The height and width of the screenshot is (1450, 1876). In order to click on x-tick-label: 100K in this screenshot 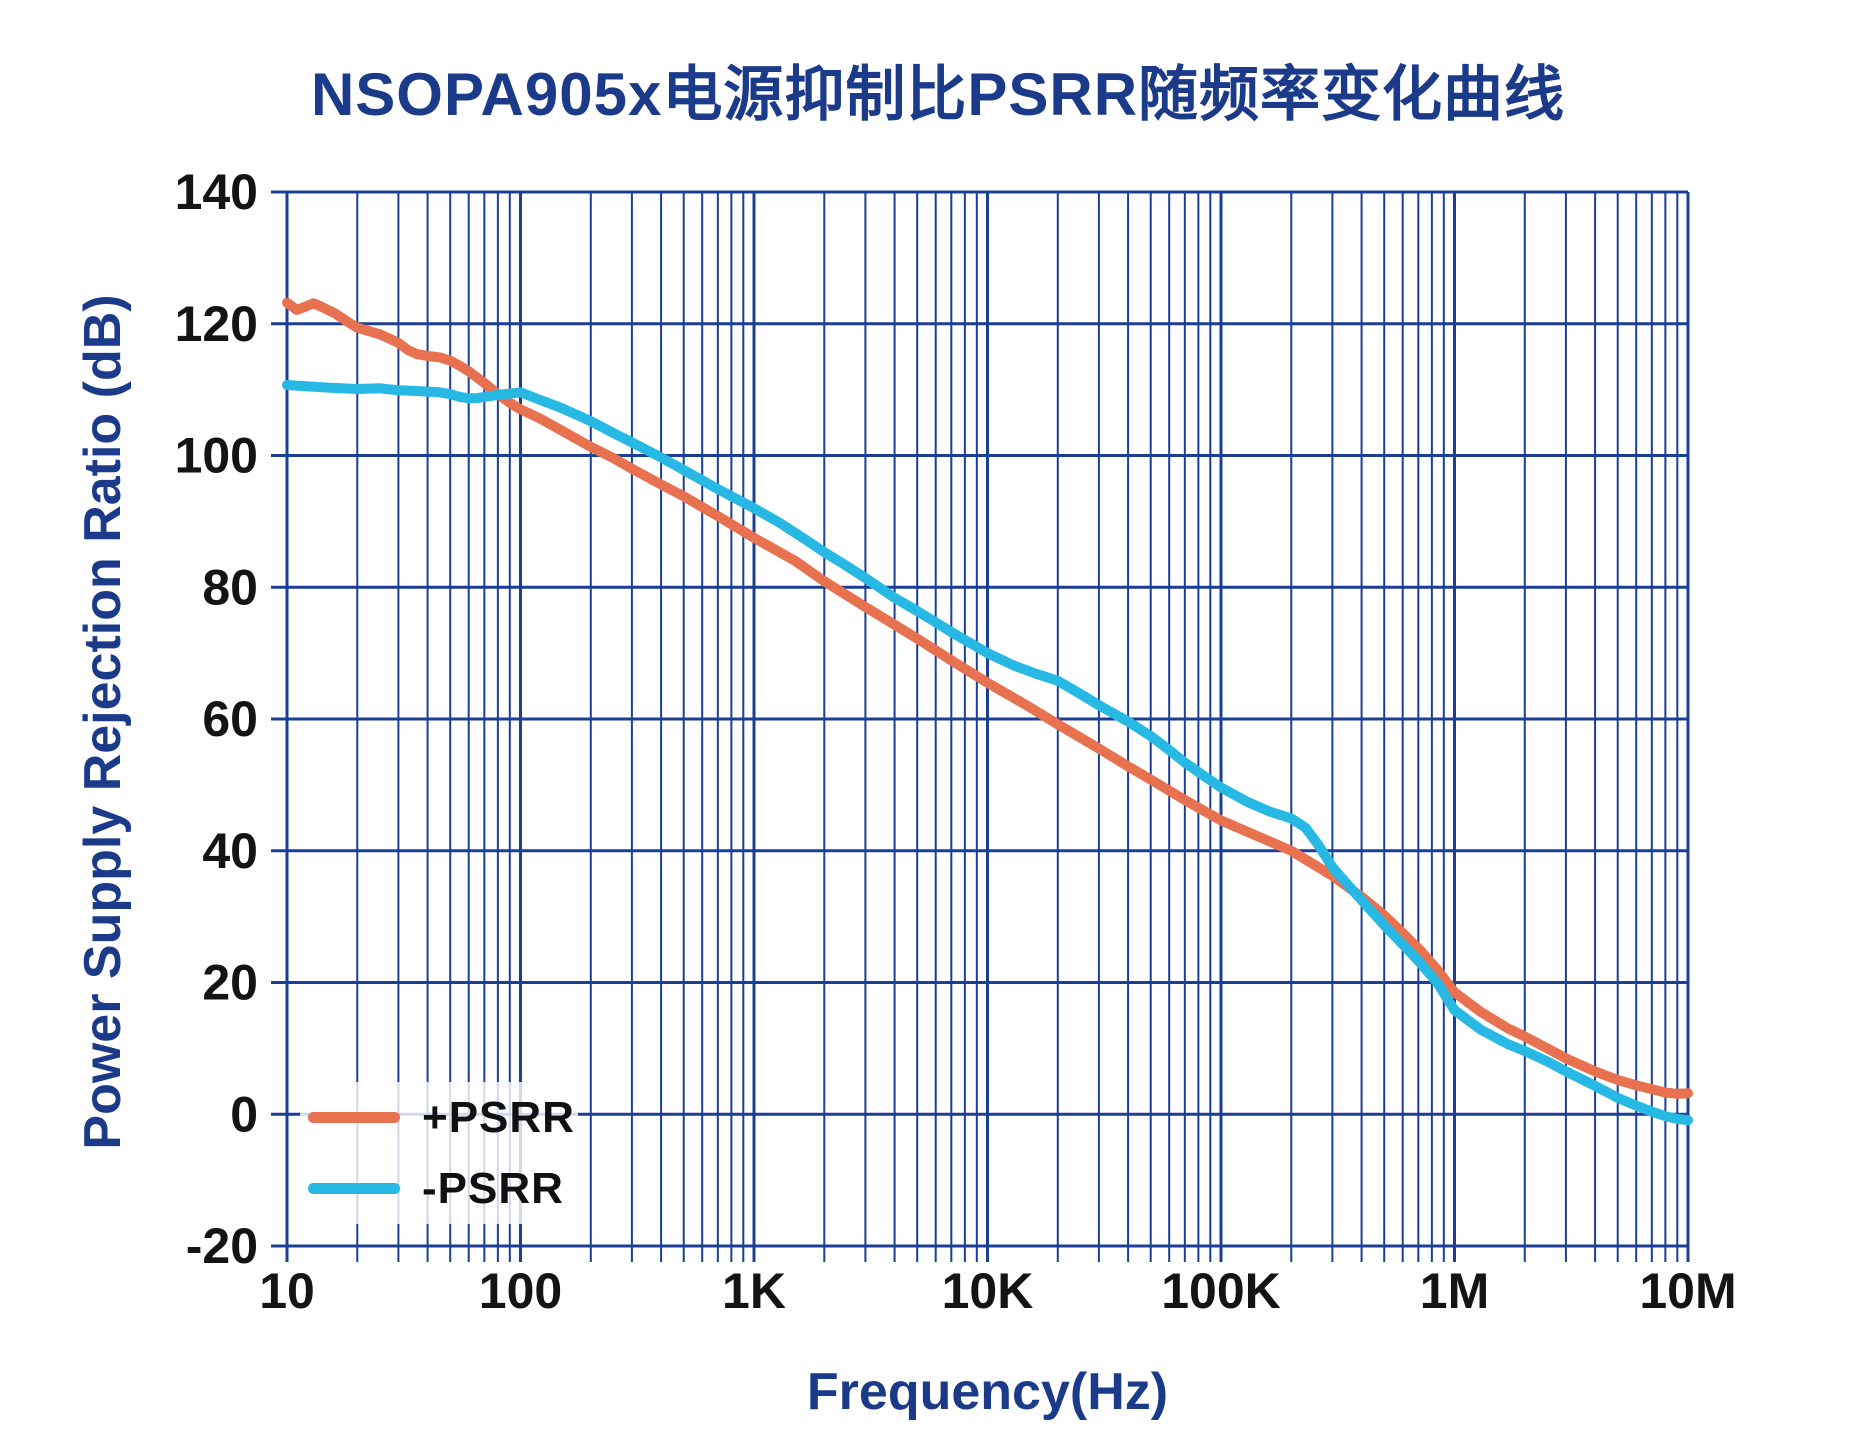, I will do `click(1221, 1291)`.